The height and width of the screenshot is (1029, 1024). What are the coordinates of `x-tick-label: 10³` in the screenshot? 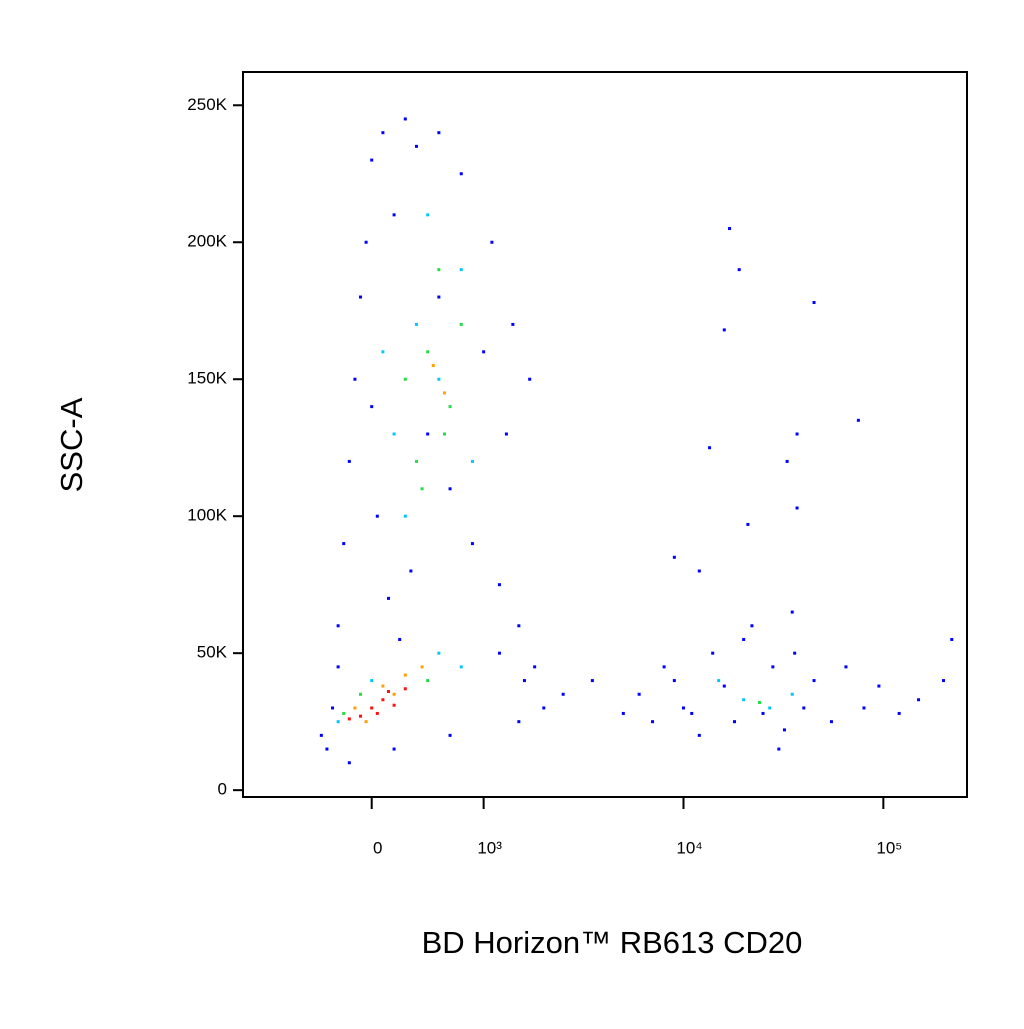 It's located at (489, 847).